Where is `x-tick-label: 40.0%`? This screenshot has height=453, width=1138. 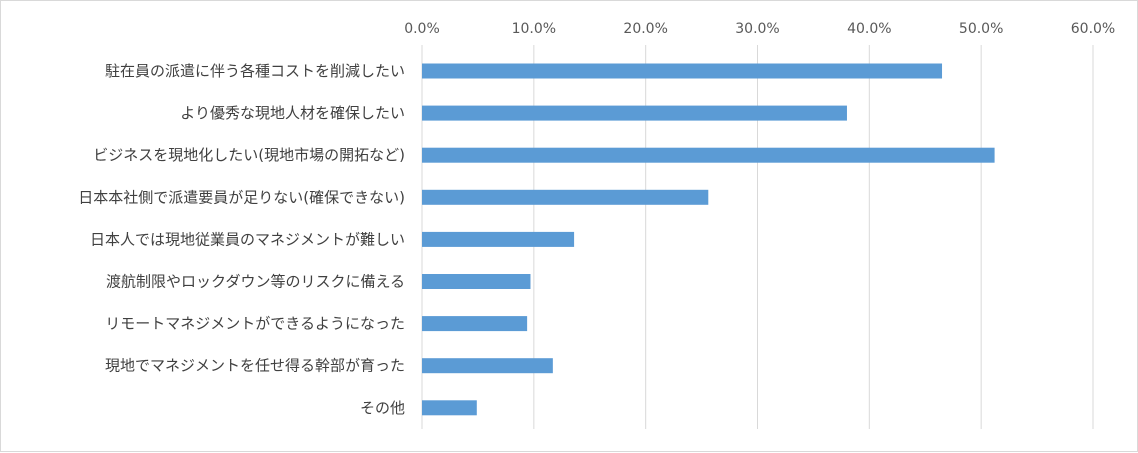 x-tick-label: 40.0% is located at coordinates (869, 29).